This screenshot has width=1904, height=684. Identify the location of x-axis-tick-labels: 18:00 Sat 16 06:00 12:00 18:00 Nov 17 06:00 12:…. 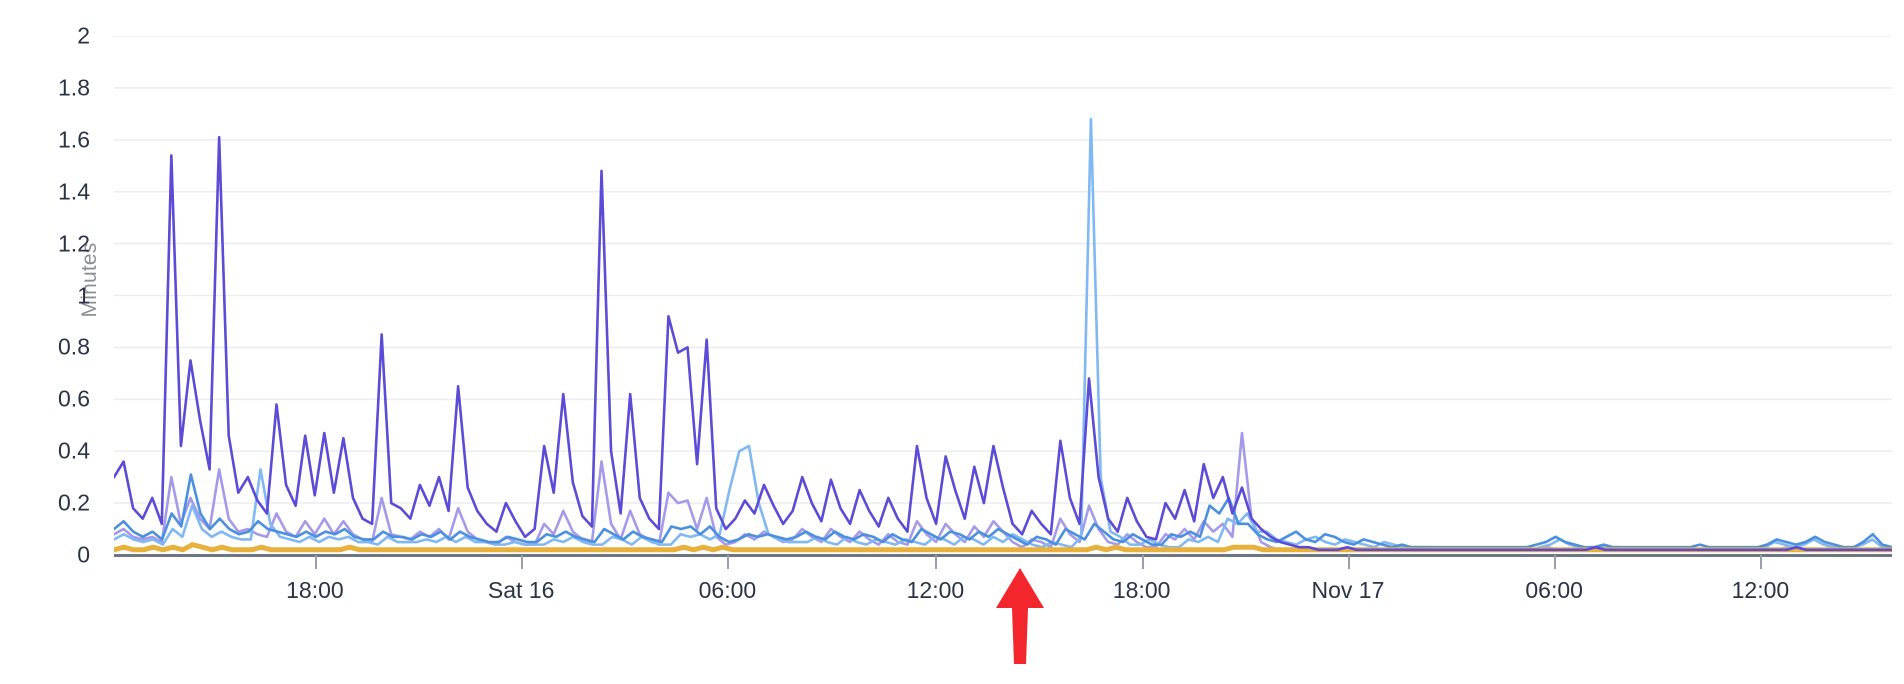
(1003, 585).